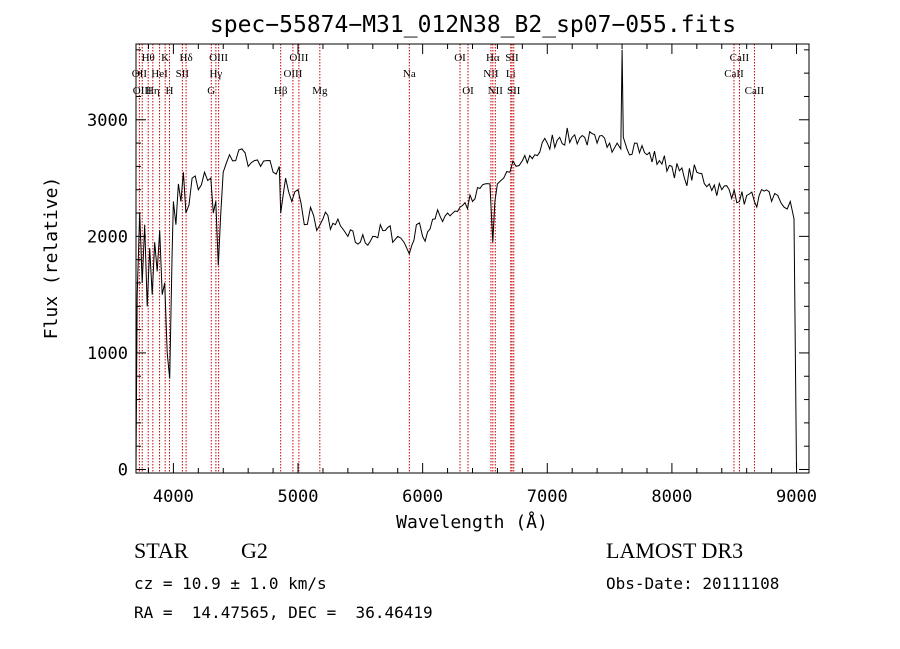 This screenshot has height=649, width=900. Describe the element at coordinates (281, 91) in the screenshot. I see `line-marker-label: Hβ` at that location.